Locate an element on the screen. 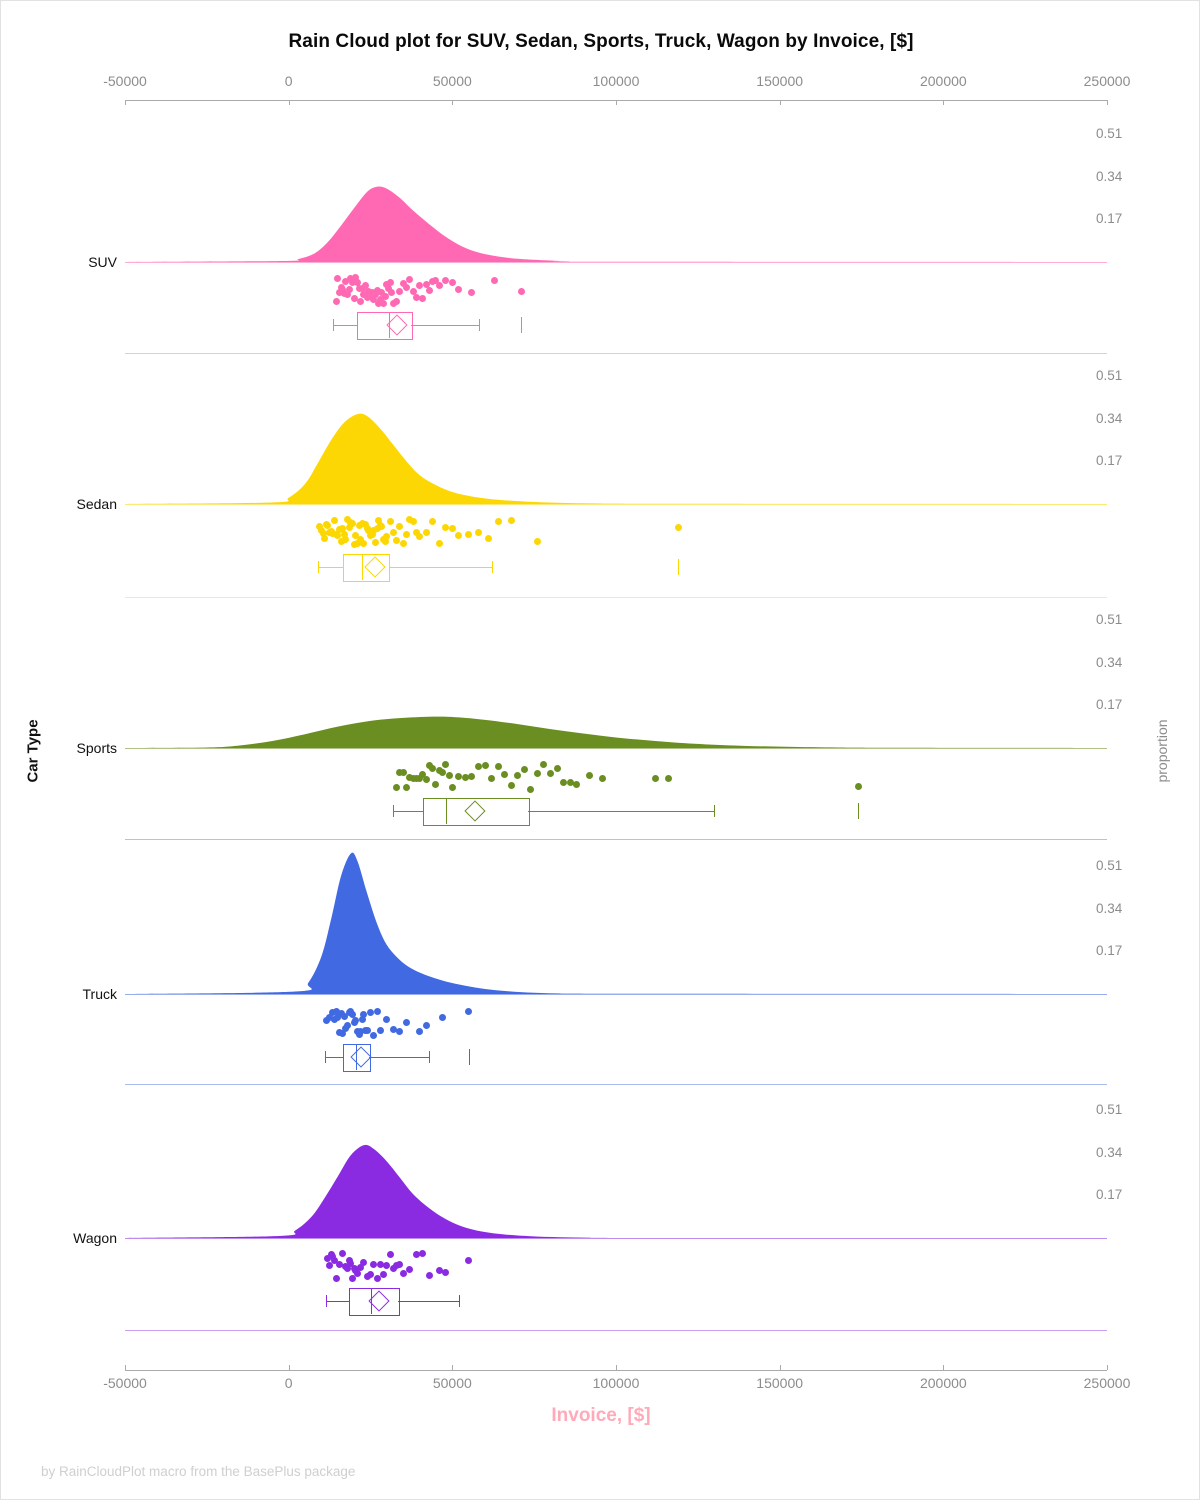 This screenshot has width=1200, height=1501. x-tick-label: 150000 is located at coordinates (780, 1383).